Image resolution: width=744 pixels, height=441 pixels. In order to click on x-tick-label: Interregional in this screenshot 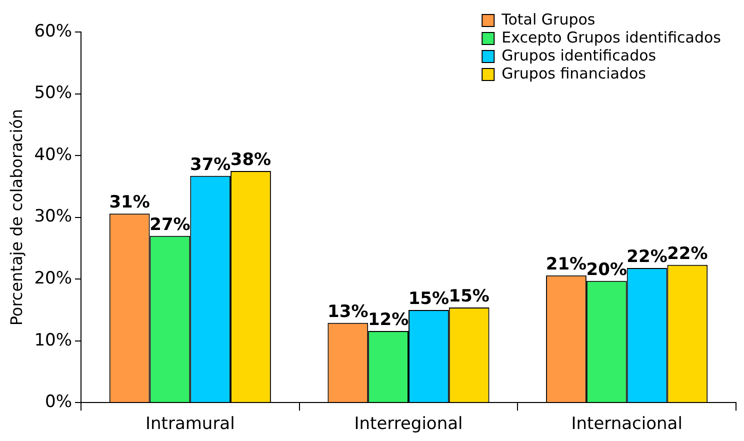, I will do `click(408, 424)`.